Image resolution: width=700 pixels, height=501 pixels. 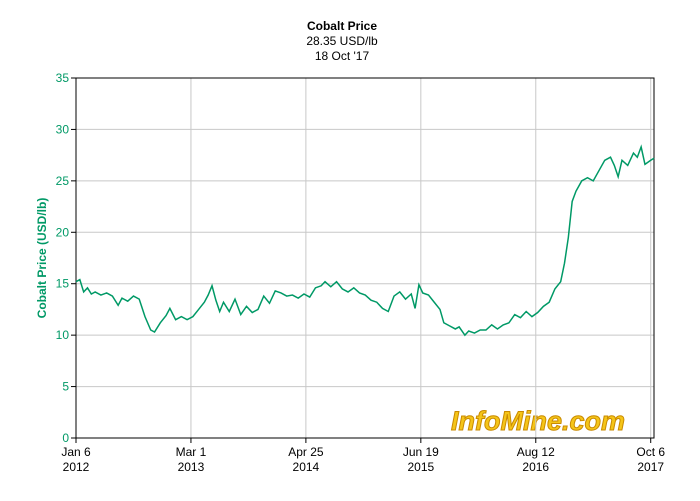 I want to click on x-tick-label: Aug 12 2016, so click(x=536, y=459).